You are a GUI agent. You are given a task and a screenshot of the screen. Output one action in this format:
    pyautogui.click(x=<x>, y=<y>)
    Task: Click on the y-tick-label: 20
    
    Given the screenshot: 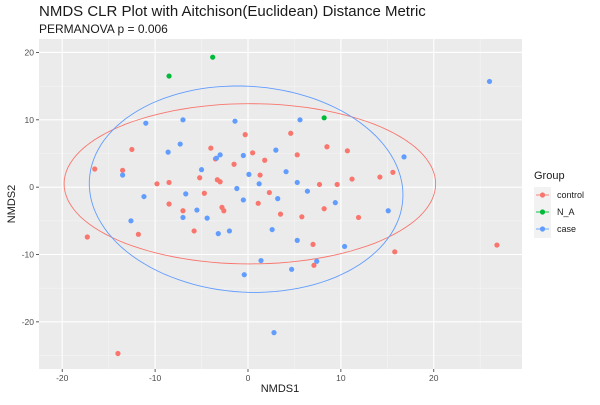 What is the action you would take?
    pyautogui.click(x=30, y=52)
    